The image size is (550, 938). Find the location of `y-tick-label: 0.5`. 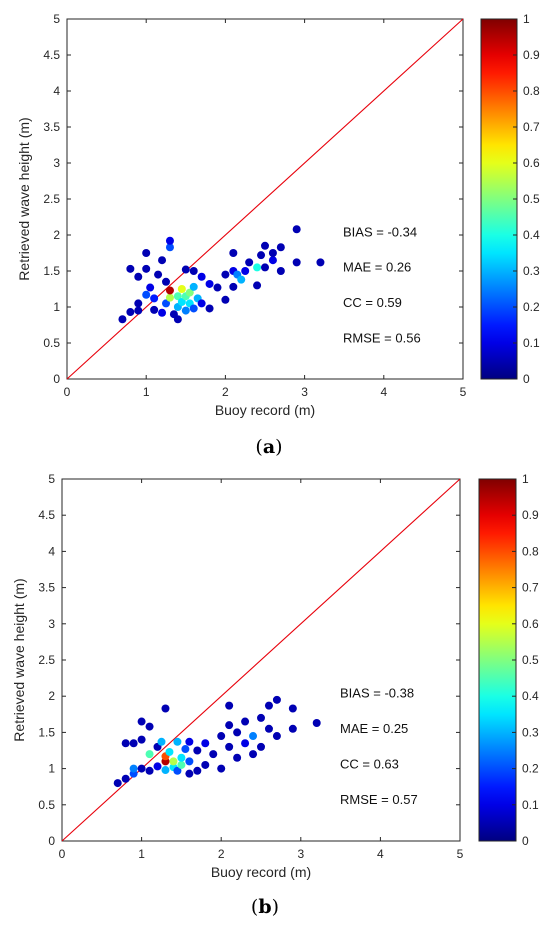

y-tick-label: 0.5 is located at coordinates (46, 805).